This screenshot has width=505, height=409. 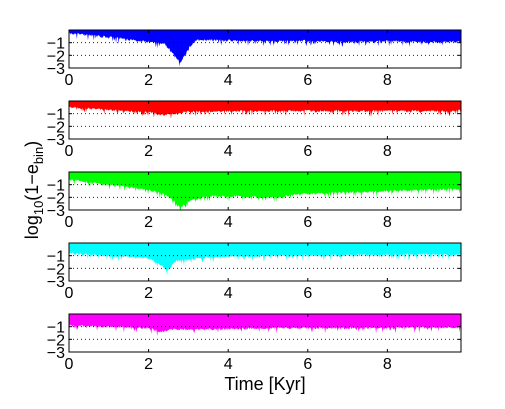 I want to click on x-axis-label: Time [Kyr], so click(x=264, y=384).